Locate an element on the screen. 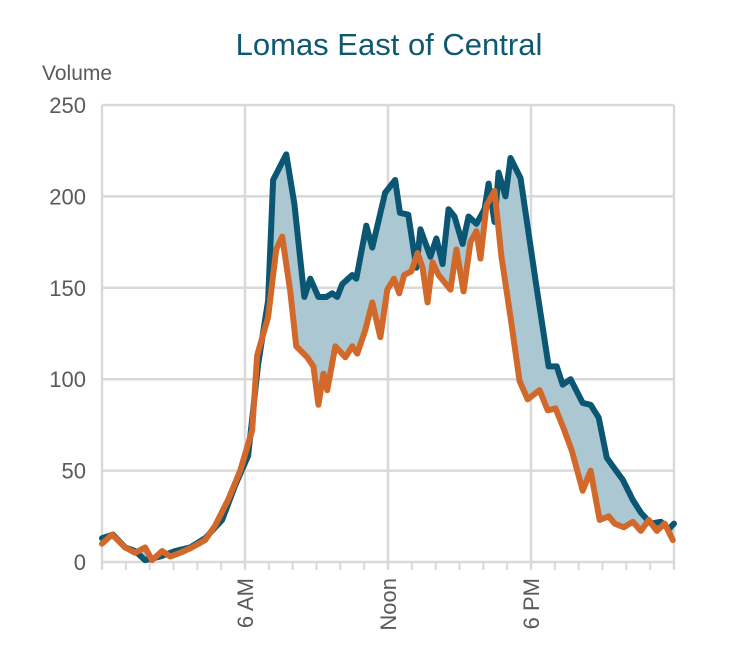  y-tick-label: 100 is located at coordinates (67, 379).